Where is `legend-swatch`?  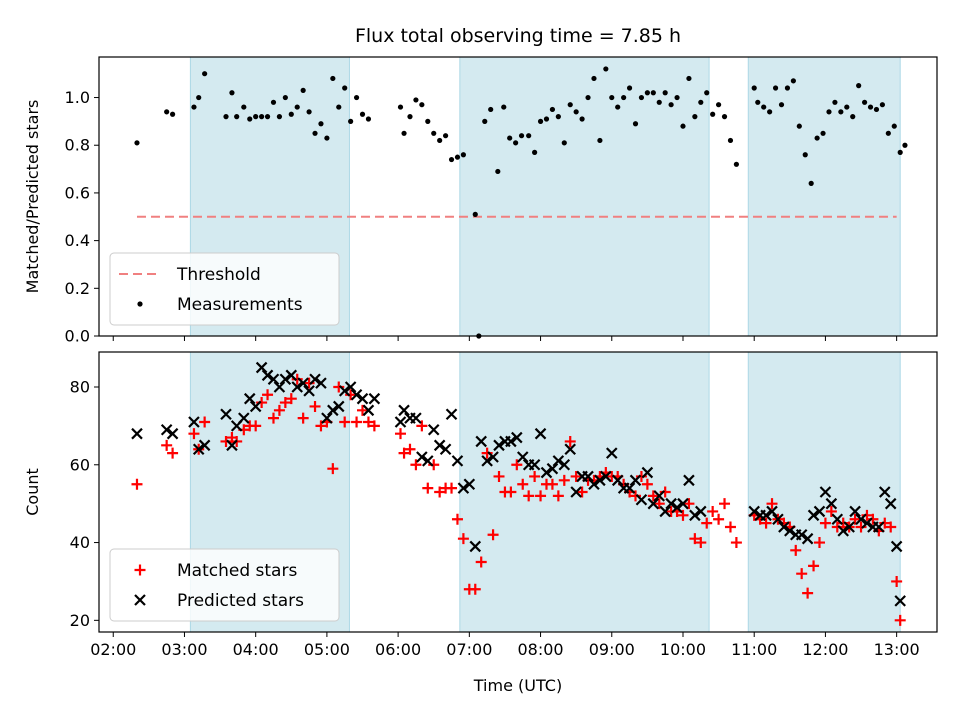 legend-swatch is located at coordinates (140, 304).